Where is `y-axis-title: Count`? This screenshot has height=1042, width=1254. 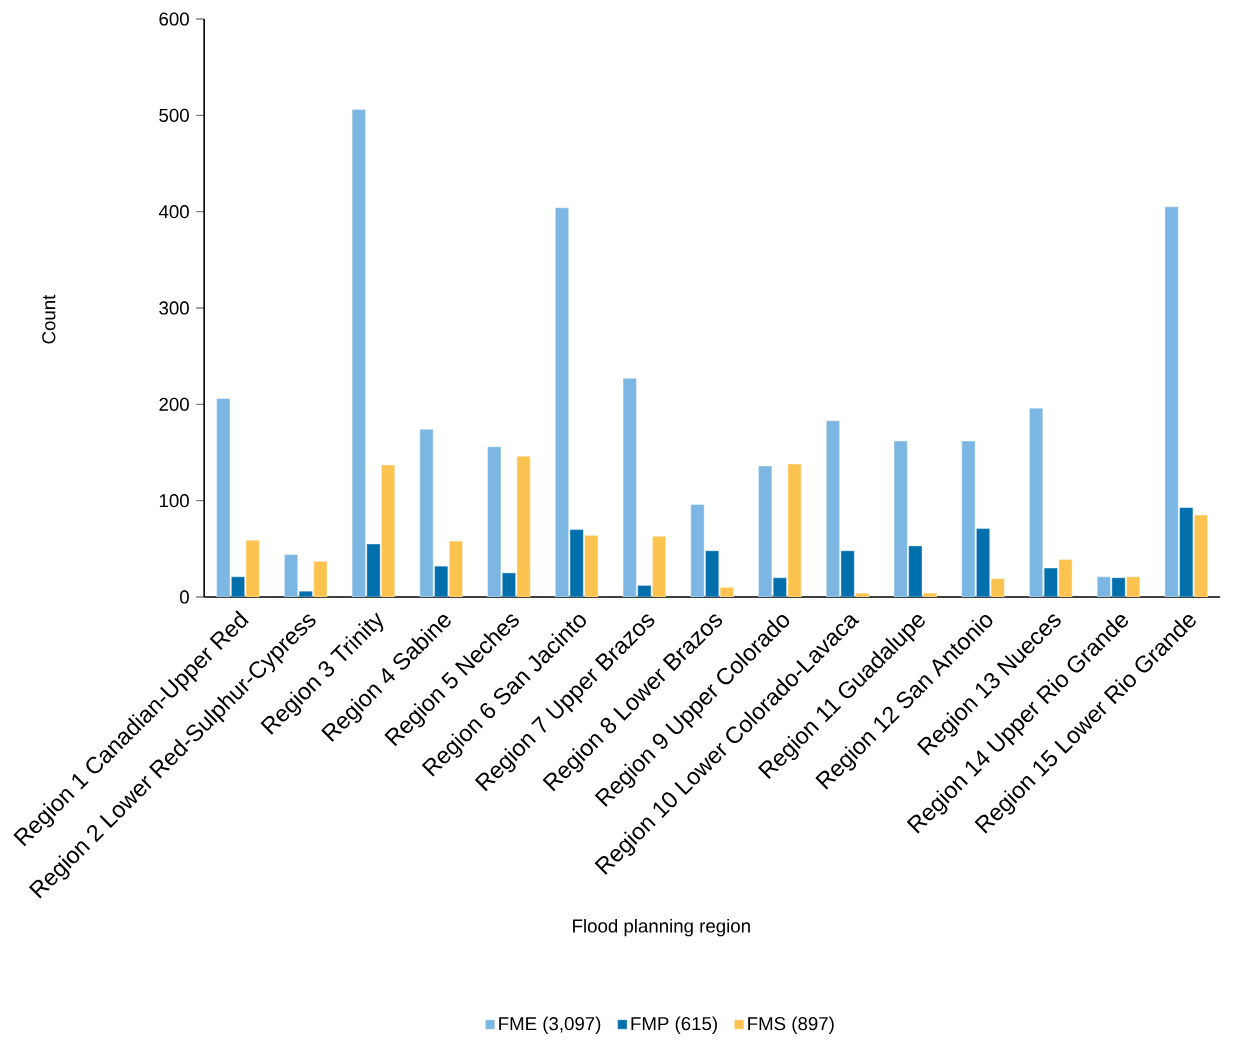
y-axis-title: Count is located at coordinates (49, 319).